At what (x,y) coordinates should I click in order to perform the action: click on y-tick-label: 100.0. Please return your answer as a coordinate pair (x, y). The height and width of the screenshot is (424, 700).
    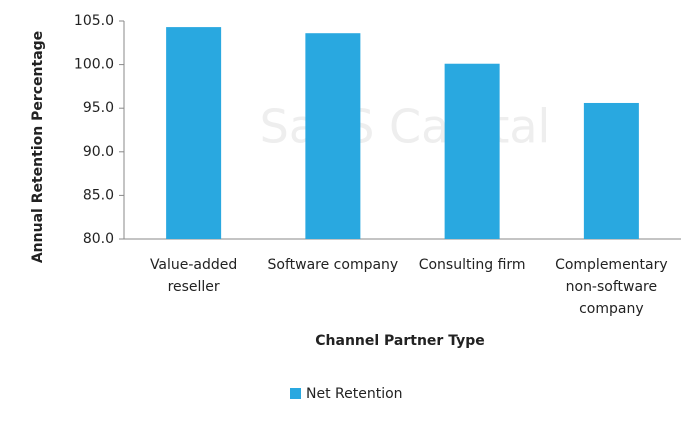
    Looking at the image, I should click on (94, 65).